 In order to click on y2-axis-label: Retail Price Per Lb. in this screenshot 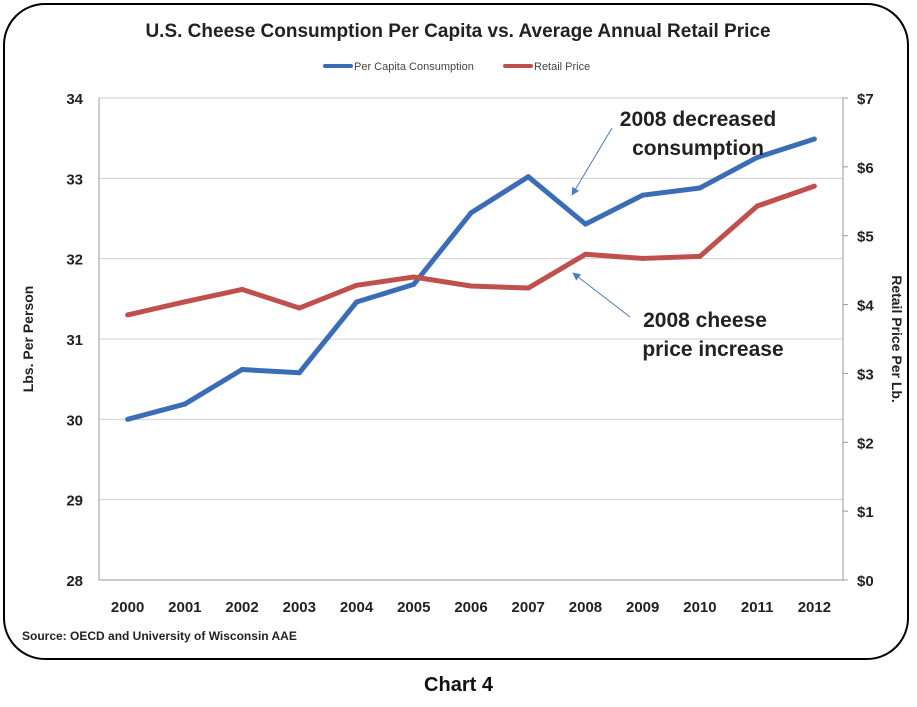, I will do `click(897, 339)`.